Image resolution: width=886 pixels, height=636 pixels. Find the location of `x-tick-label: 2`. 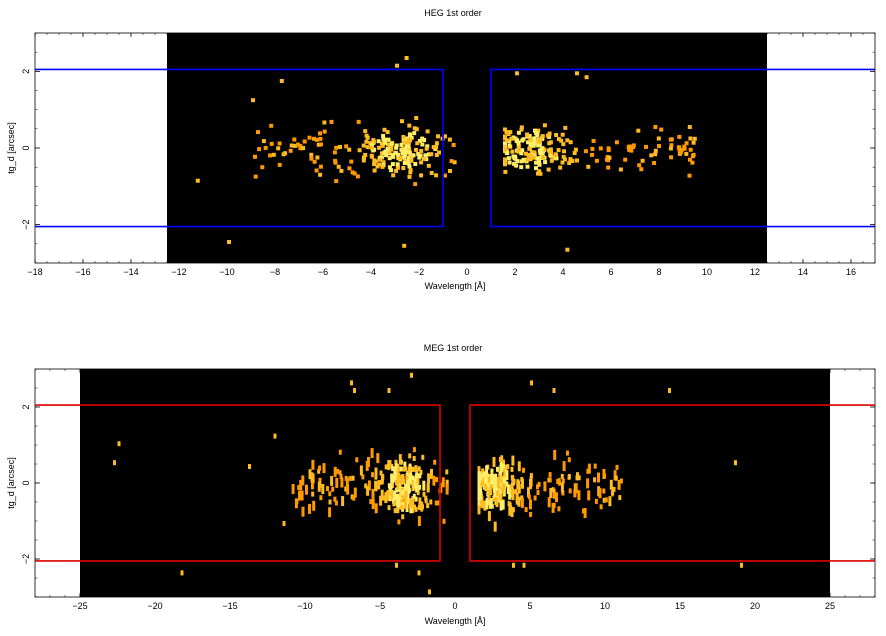

x-tick-label: 2 is located at coordinates (514, 272).